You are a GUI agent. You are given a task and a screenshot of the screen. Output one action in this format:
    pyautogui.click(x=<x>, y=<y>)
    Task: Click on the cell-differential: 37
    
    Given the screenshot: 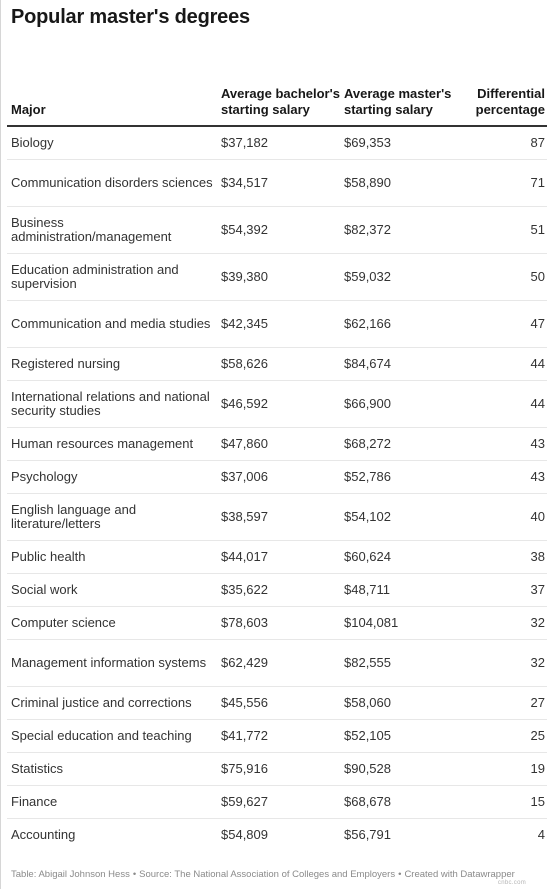 What is the action you would take?
    pyautogui.click(x=503, y=590)
    